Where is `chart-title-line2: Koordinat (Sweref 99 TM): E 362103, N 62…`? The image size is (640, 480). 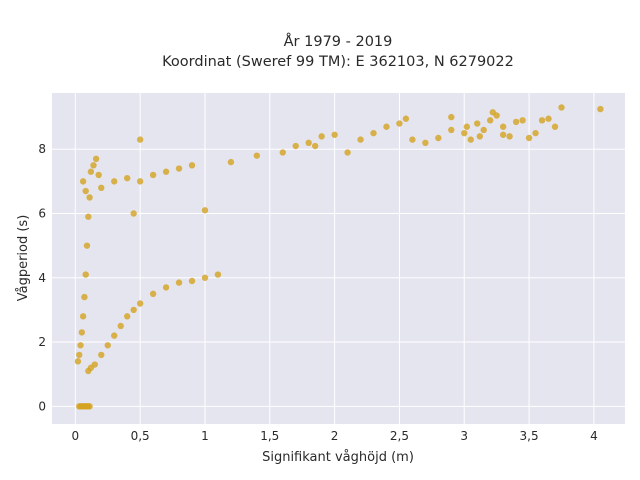 chart-title-line2: Koordinat (Sweref 99 TM): E 362103, N 62… is located at coordinates (338, 62).